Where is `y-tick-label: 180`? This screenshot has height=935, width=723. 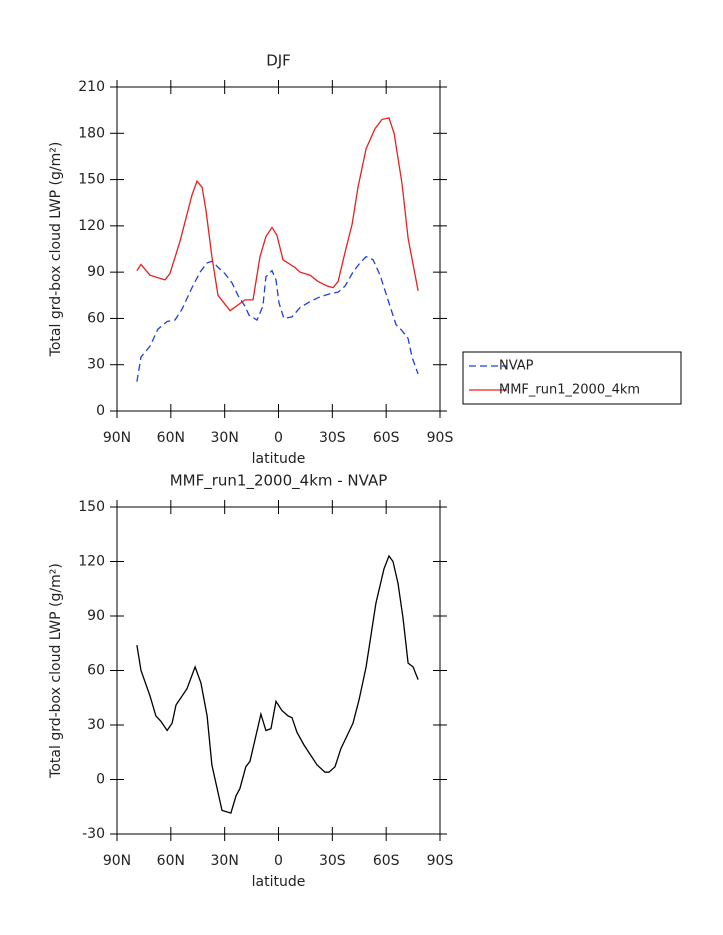
y-tick-label: 180 is located at coordinates (91, 133).